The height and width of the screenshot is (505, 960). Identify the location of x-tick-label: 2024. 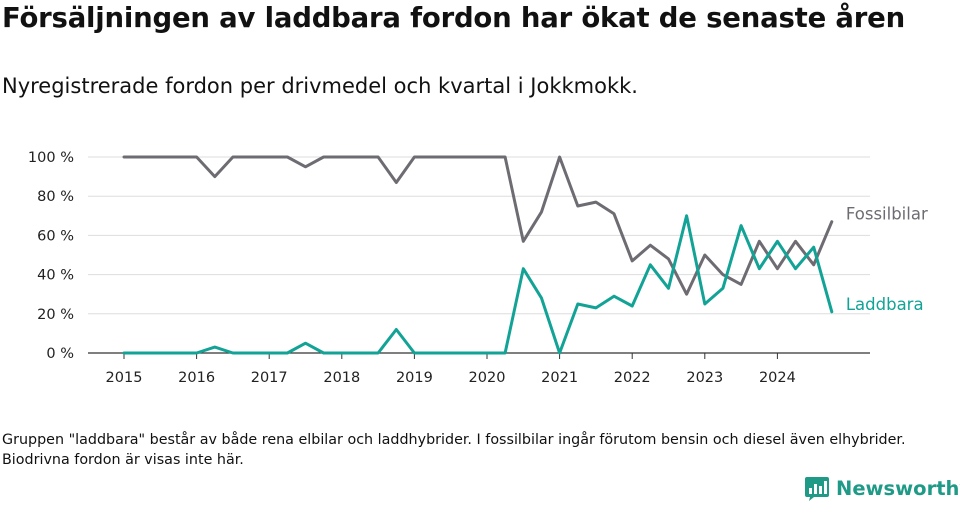
(777, 378).